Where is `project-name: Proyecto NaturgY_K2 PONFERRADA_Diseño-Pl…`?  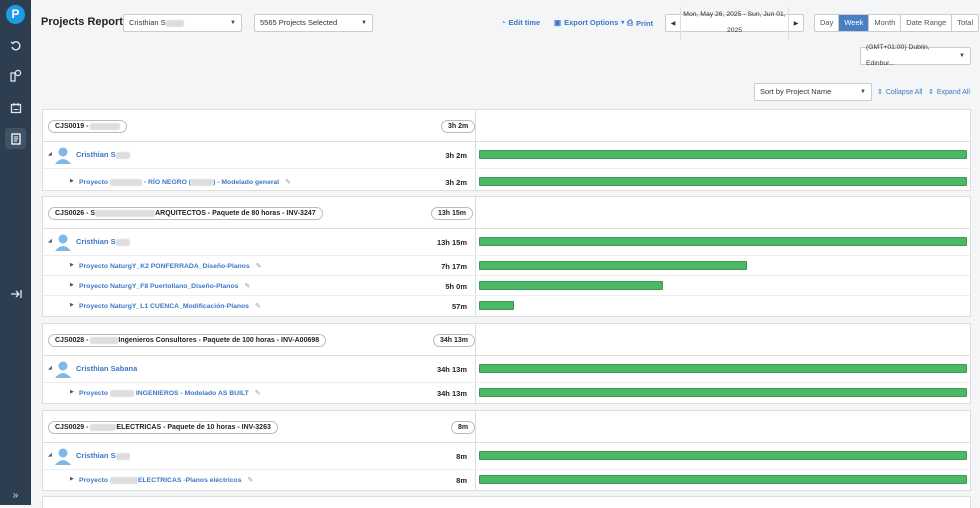
project-name: Proyecto NaturgY_K2 PONFERRADA_Diseño-Pl… is located at coordinates (170, 266).